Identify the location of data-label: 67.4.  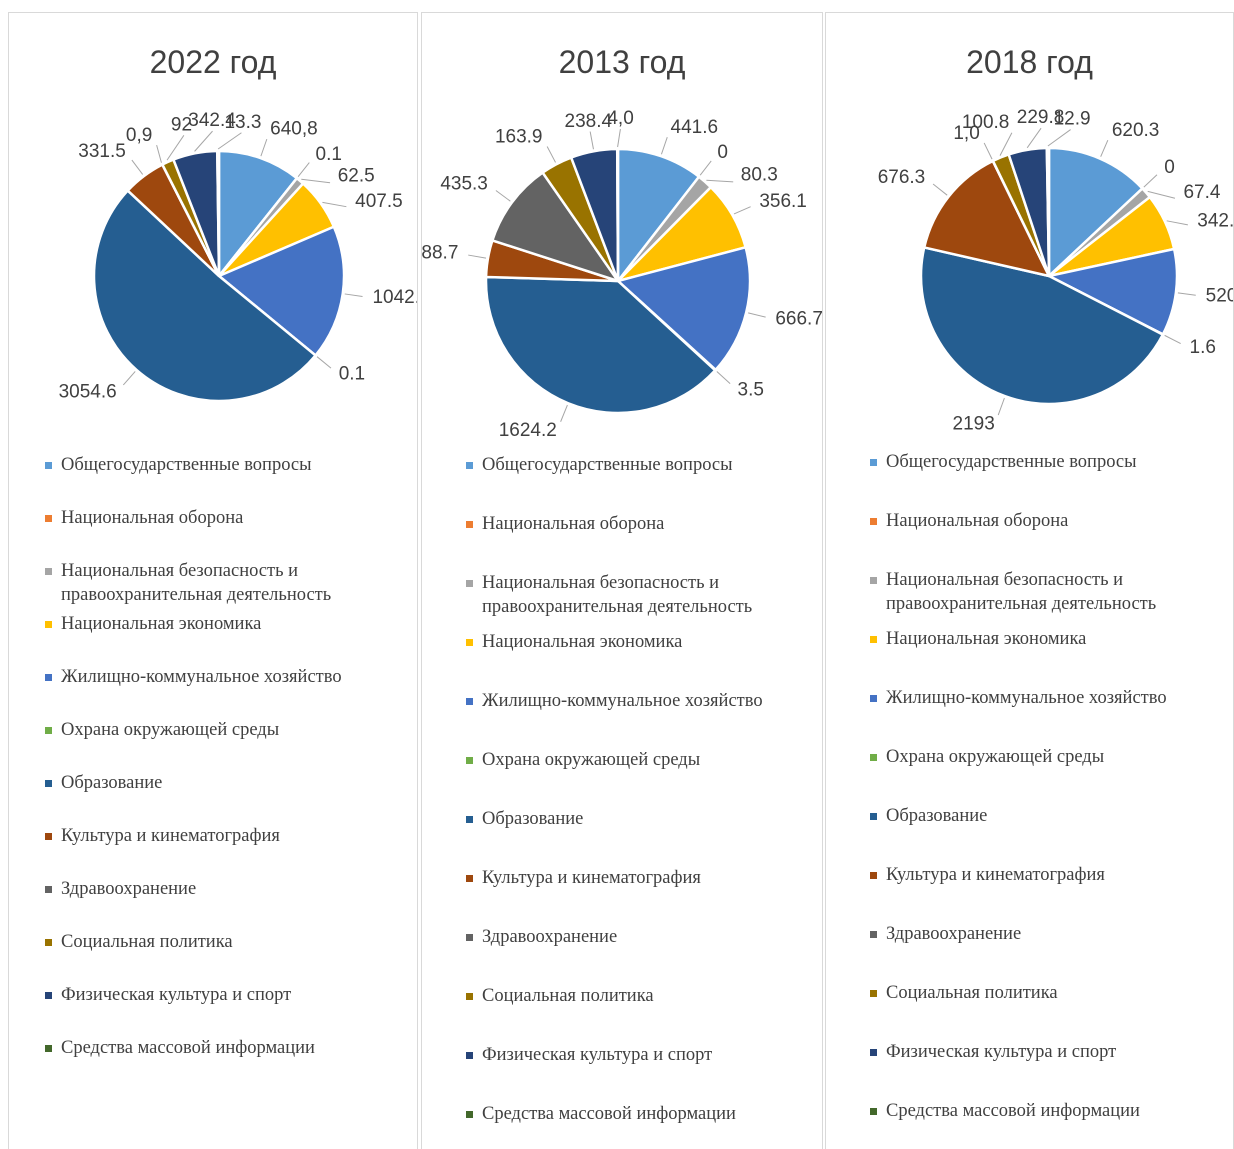
(1201, 192).